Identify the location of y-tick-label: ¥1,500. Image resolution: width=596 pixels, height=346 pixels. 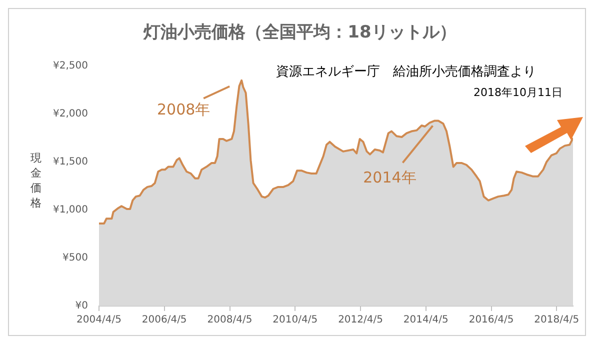
(70, 162).